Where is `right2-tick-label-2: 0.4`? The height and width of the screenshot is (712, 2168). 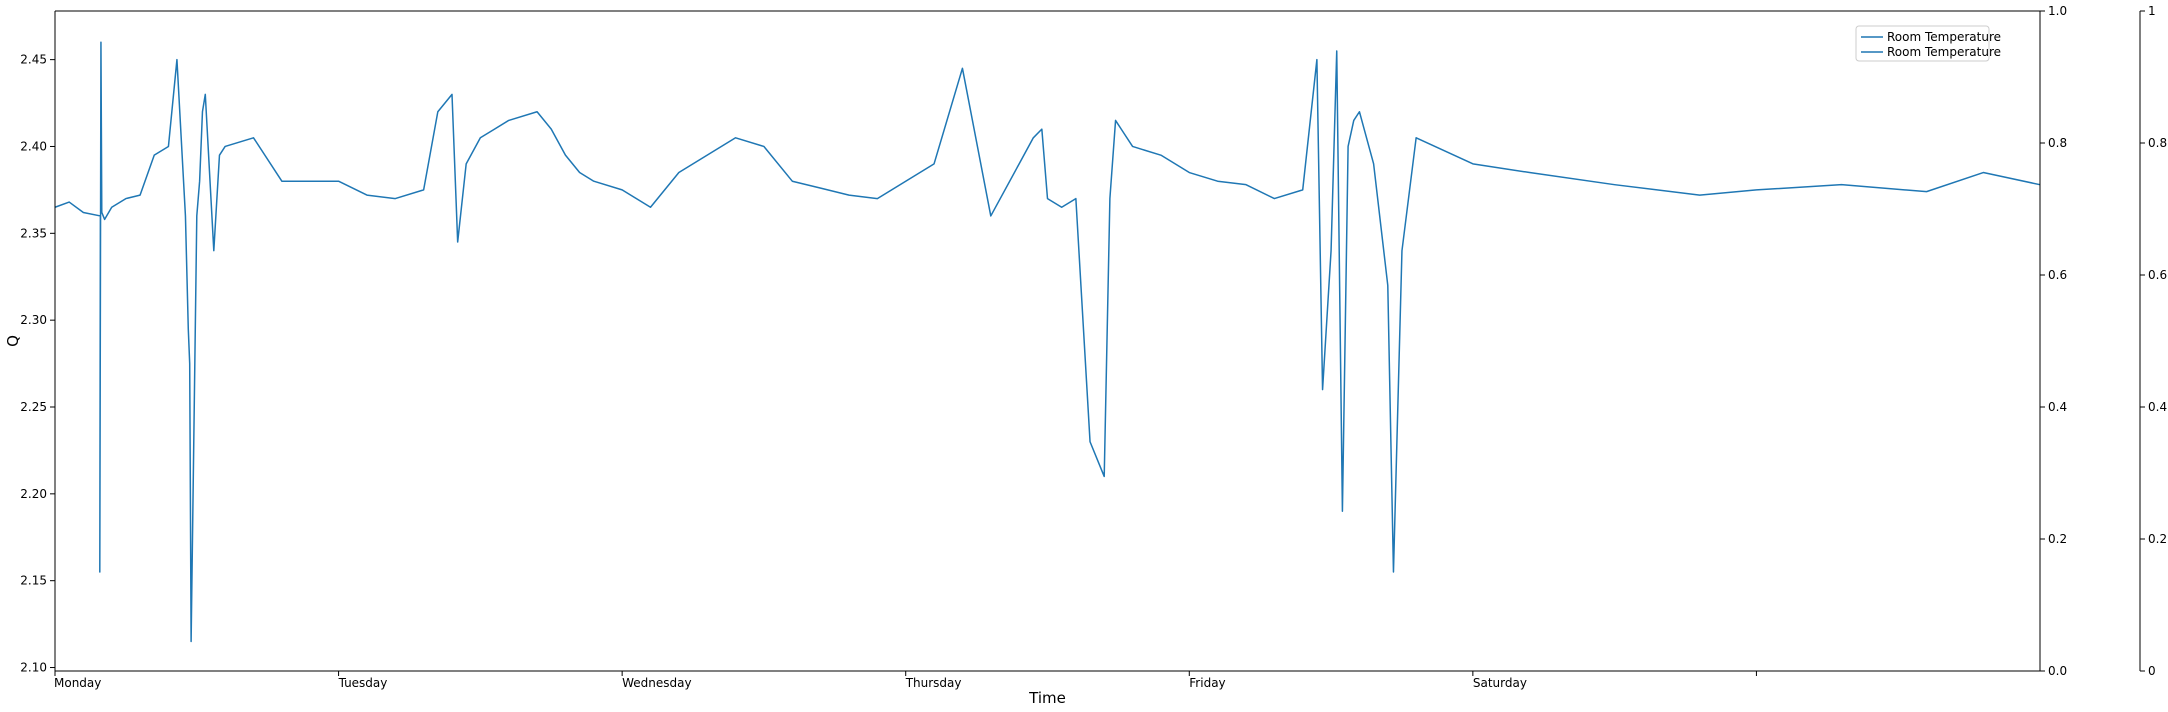
right2-tick-label-2: 0.4 is located at coordinates (2157, 407).